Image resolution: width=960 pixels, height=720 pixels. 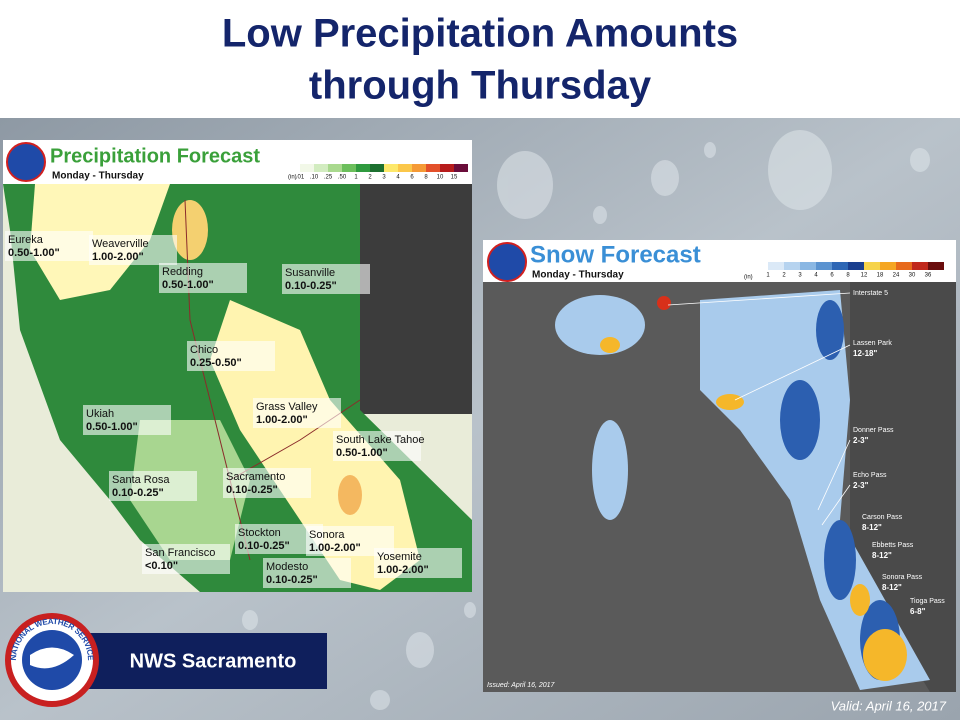 What do you see at coordinates (342, 178) in the screenshot?
I see `legend-label: .50` at bounding box center [342, 178].